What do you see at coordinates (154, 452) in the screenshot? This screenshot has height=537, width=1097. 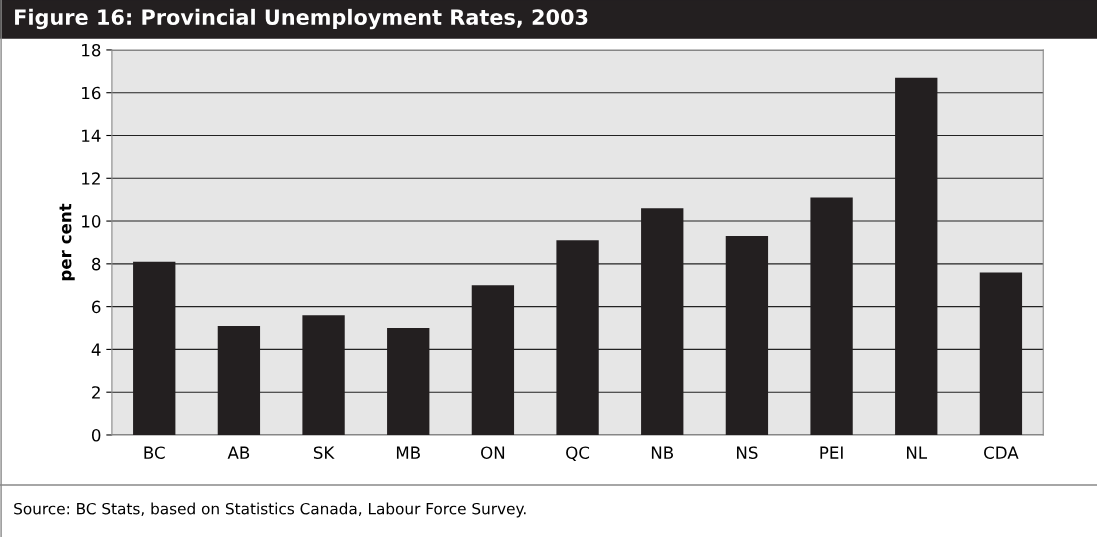 I see `x-tick-label: BC` at bounding box center [154, 452].